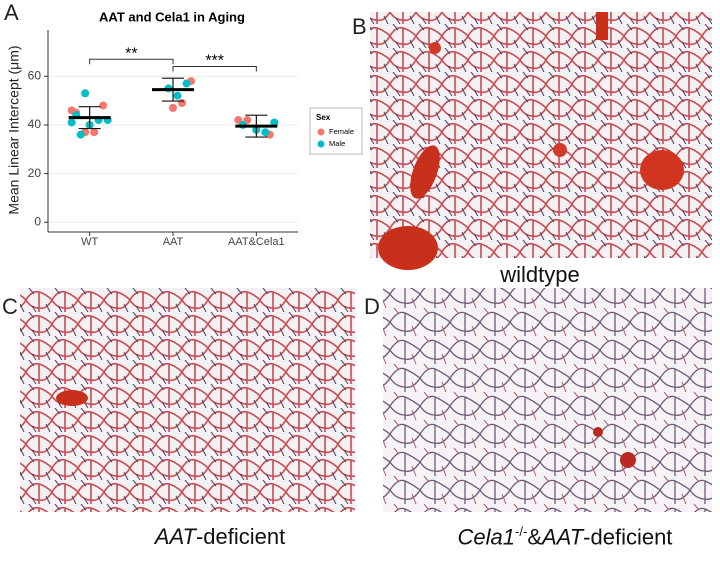 This screenshot has height=575, width=720. I want to click on caption-part: -/-, so click(521, 531).